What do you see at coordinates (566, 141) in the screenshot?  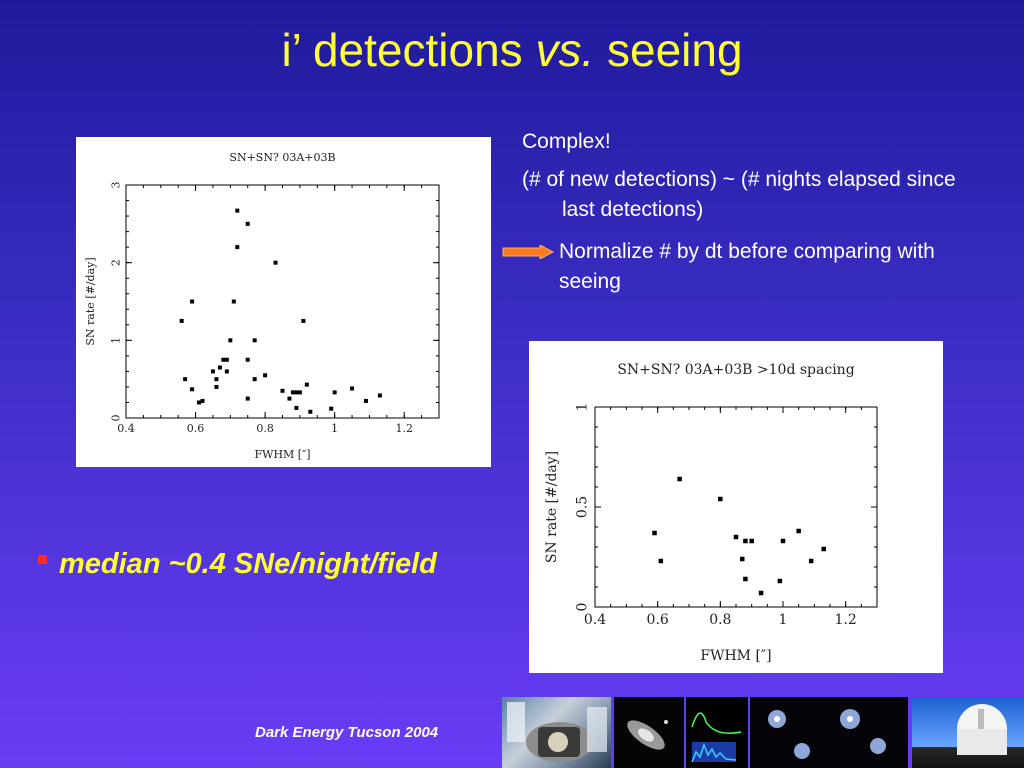 I see `note-complex: Complex!` at bounding box center [566, 141].